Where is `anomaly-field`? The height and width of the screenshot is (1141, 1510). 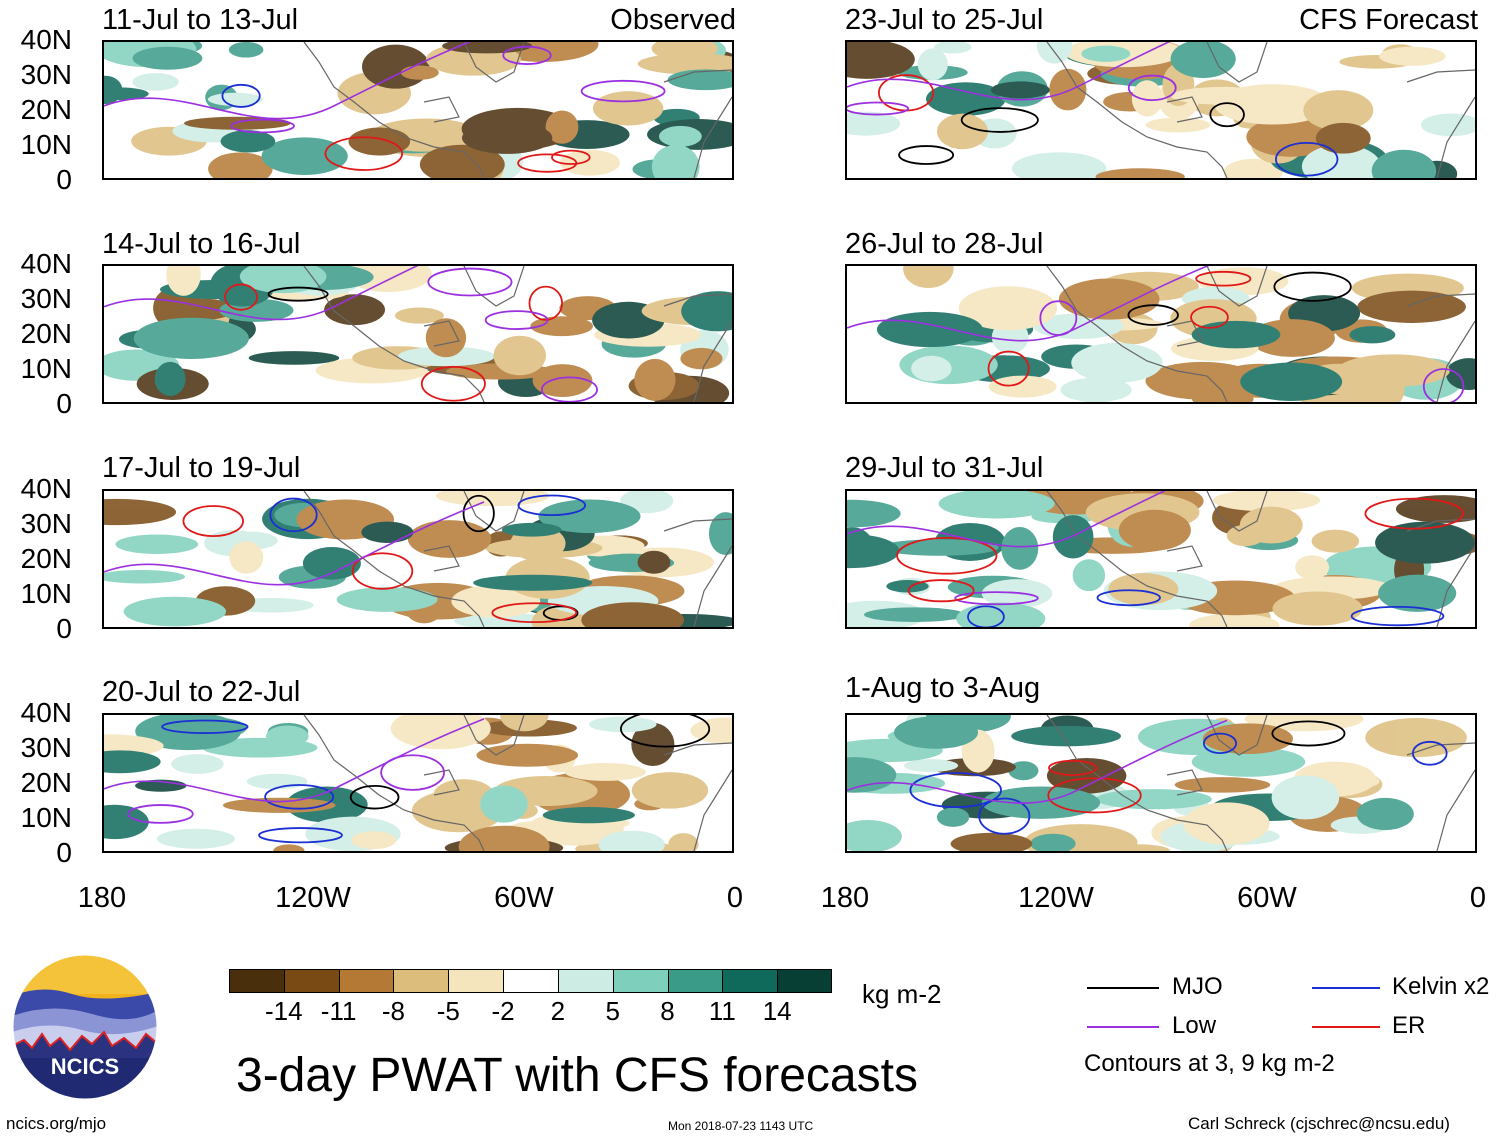 anomaly-field is located at coordinates (1161, 783).